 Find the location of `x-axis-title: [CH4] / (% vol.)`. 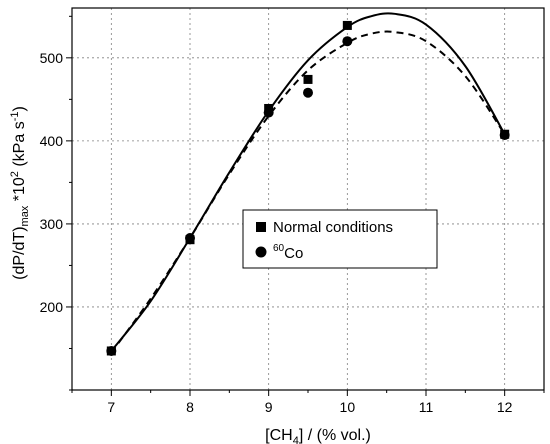

x-axis-title: [CH4] / (% vol.) is located at coordinates (318, 435).